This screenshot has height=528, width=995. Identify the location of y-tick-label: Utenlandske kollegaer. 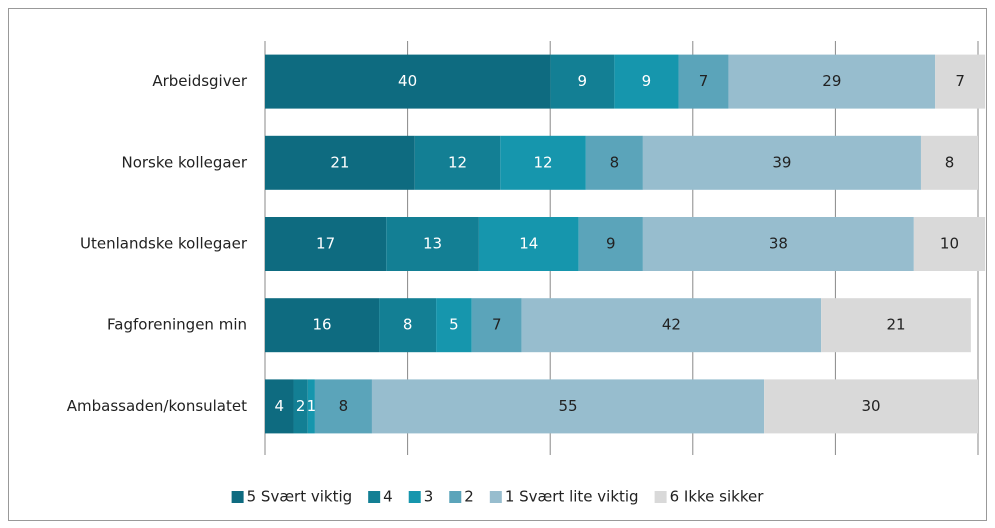
(164, 244).